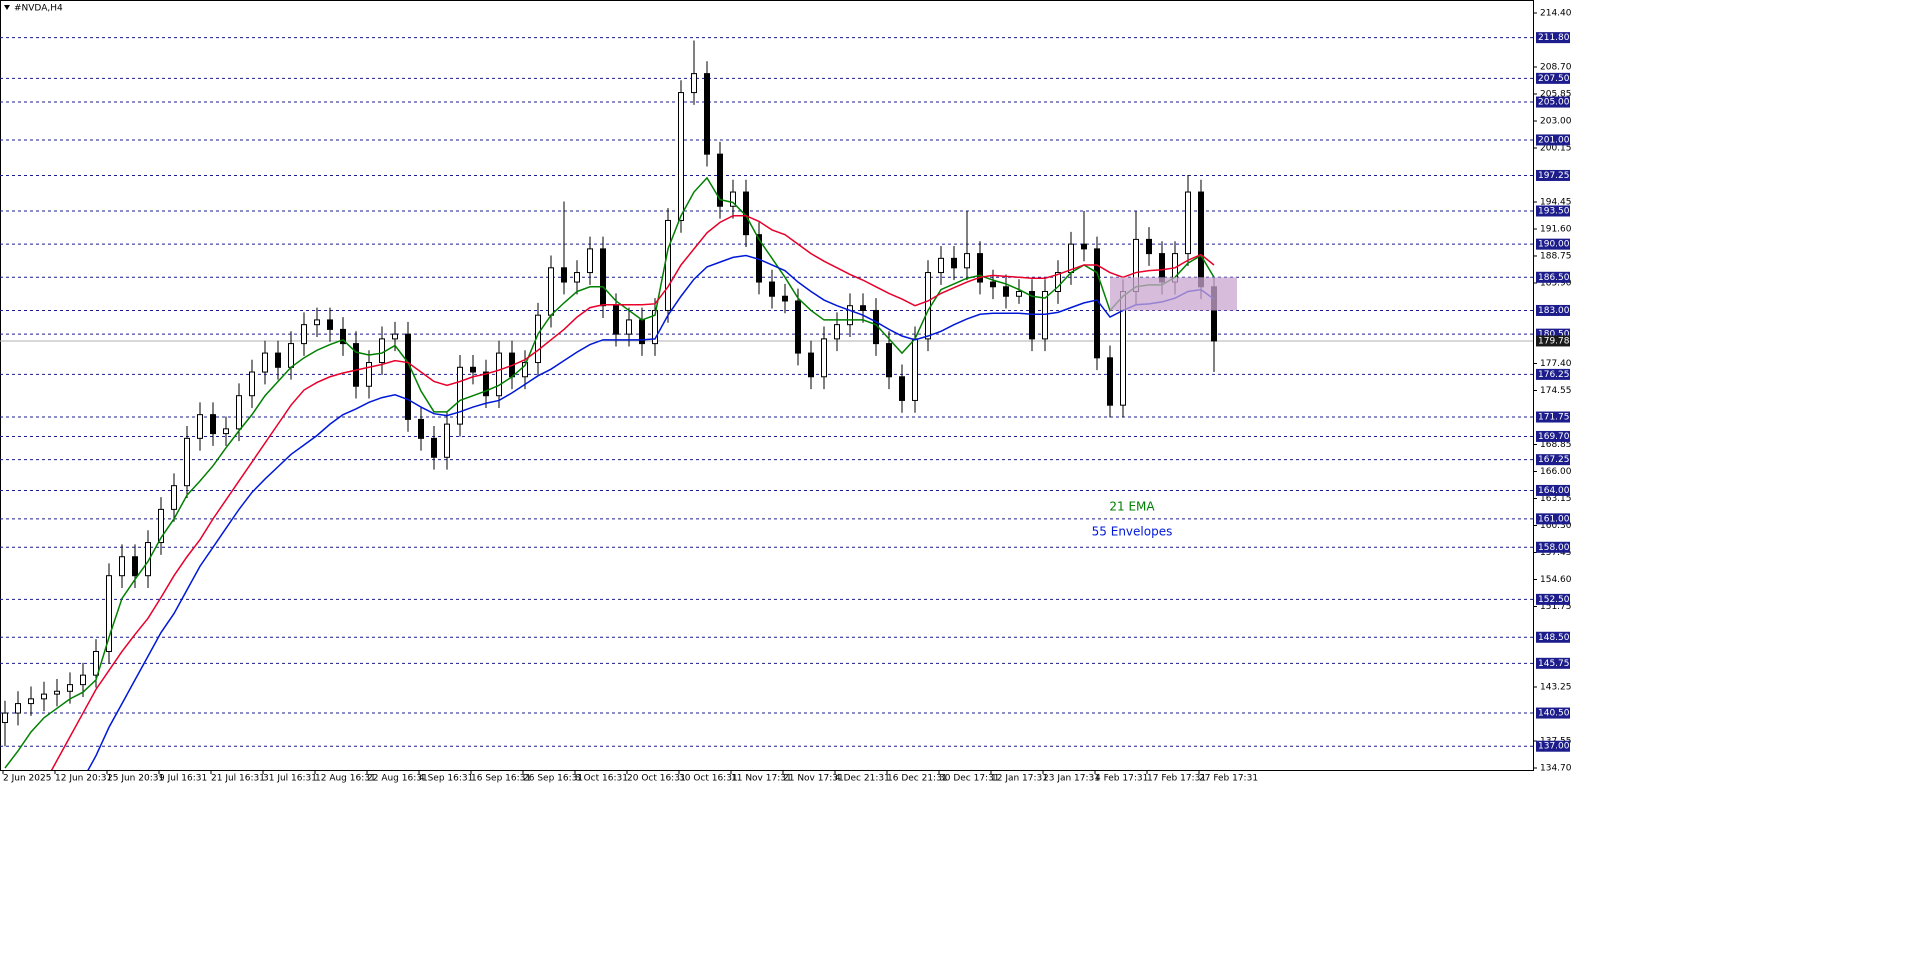 This screenshot has height=963, width=1916. I want to click on level-label: 161.00, so click(1554, 519).